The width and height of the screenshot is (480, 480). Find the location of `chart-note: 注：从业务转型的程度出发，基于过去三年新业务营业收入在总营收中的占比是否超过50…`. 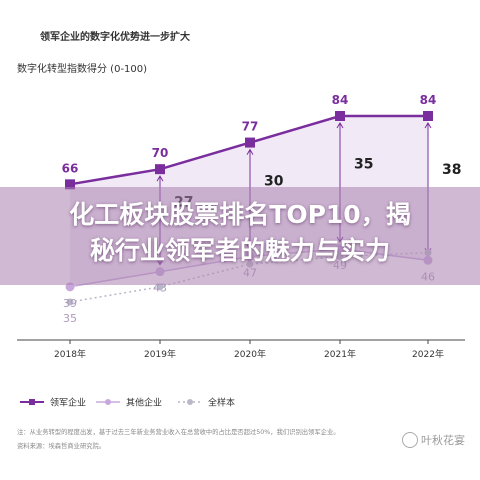

chart-note: 注：从业务转型的程度出发，基于过去三年新业务营业收入在总营收中的占比是否超过50… is located at coordinates (178, 431).